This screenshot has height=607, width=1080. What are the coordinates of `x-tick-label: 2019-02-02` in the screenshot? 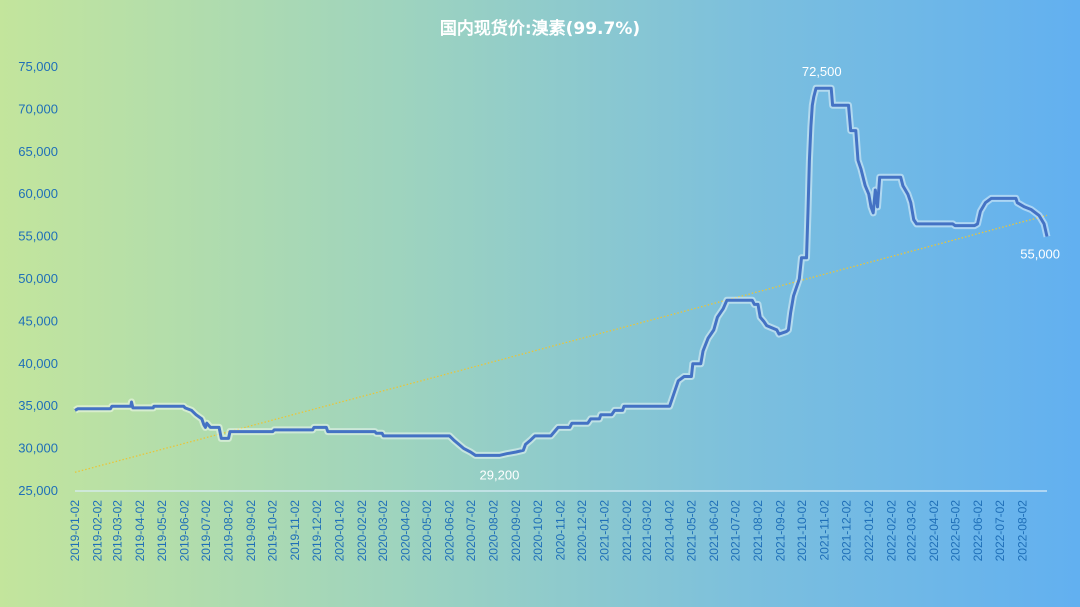 It's located at (97, 531).